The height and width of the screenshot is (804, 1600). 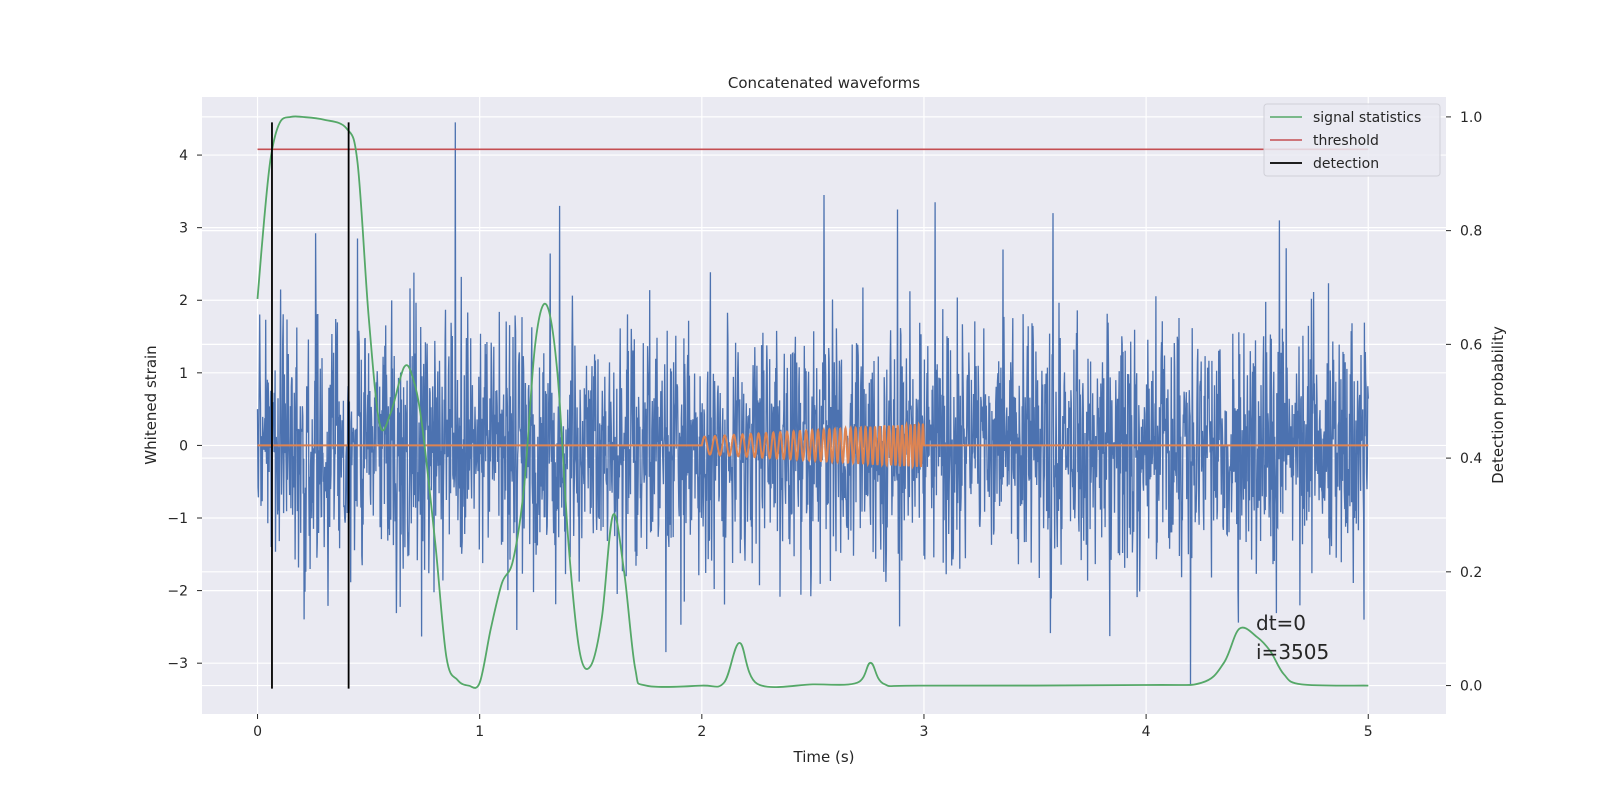 I want to click on x-tick-label: 1, so click(x=479, y=732).